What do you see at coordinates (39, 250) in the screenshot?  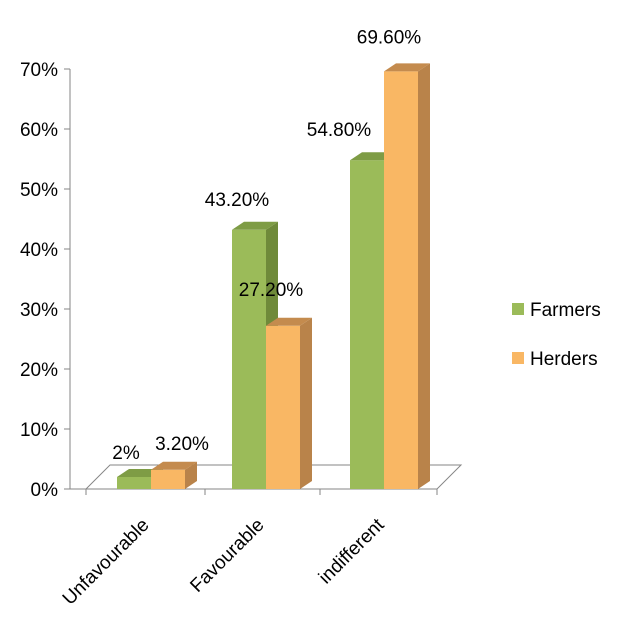 I see `y-tick-label: 40%` at bounding box center [39, 250].